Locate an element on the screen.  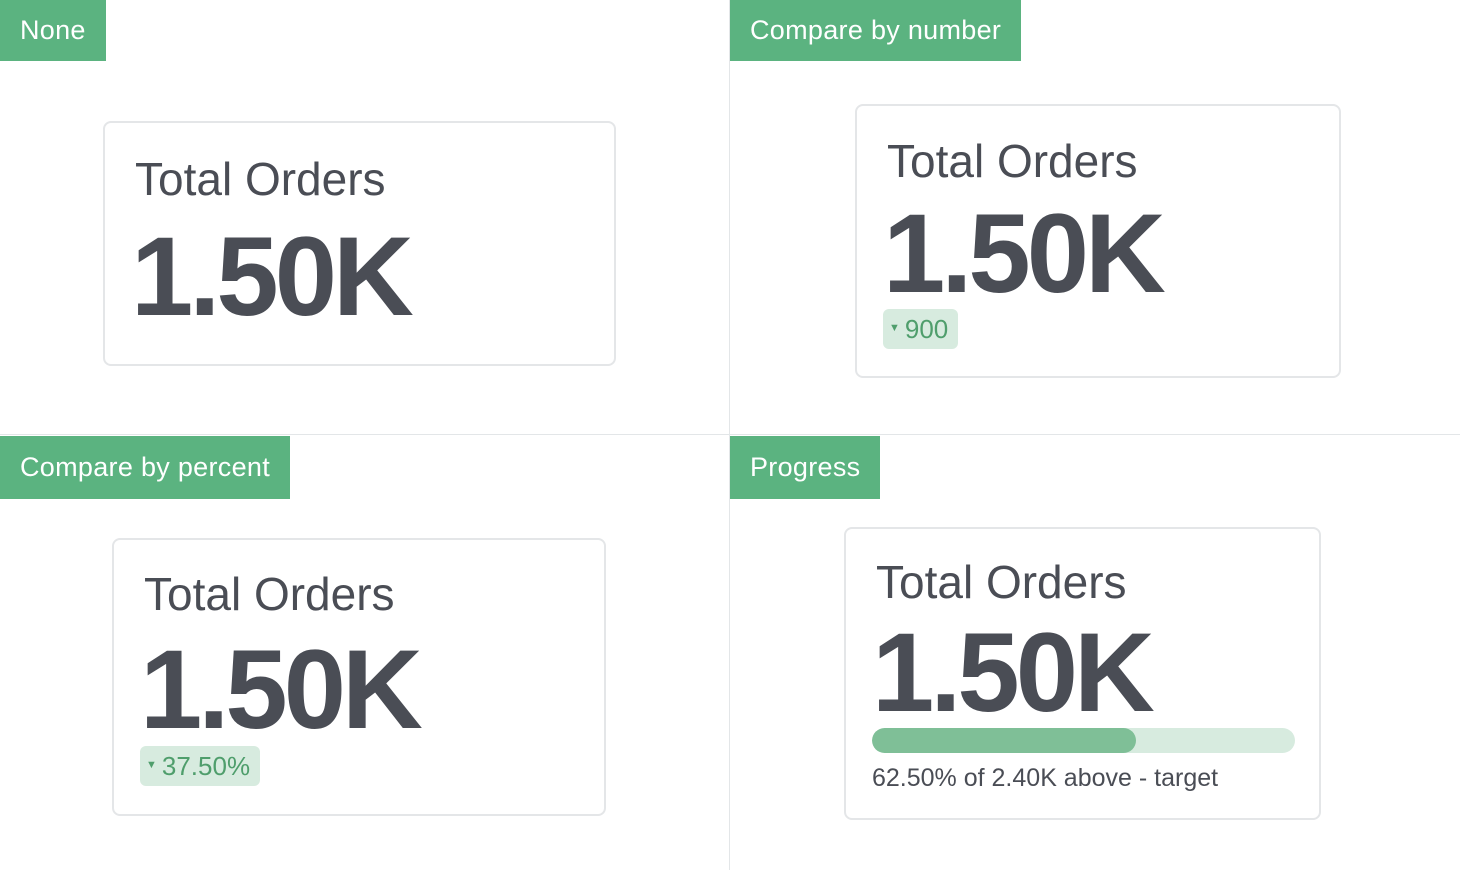
panel-label: Compare by number is located at coordinates (876, 30).